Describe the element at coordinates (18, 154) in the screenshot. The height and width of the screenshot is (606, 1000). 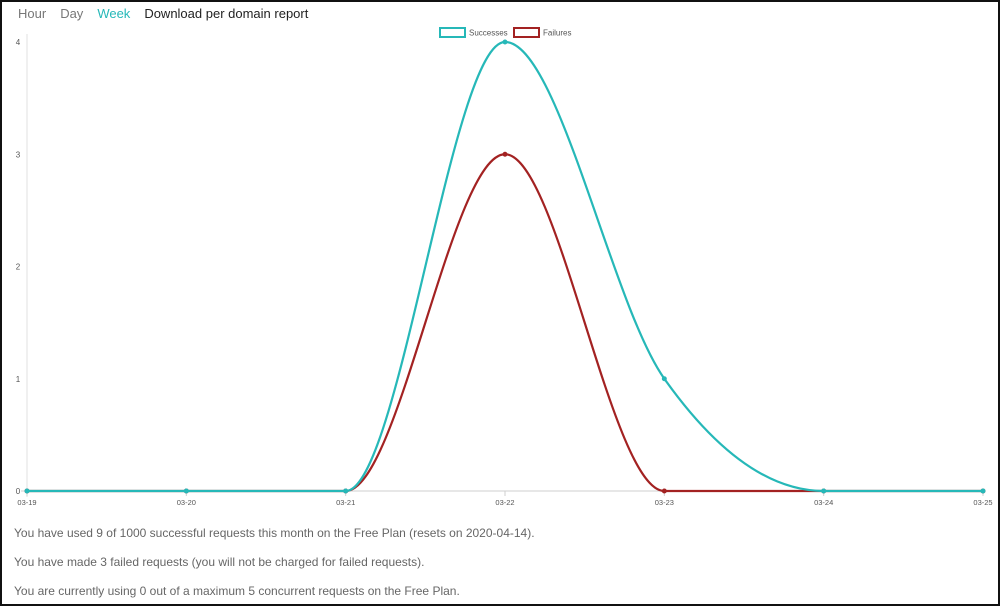
I see `y-tick-label: 3` at that location.